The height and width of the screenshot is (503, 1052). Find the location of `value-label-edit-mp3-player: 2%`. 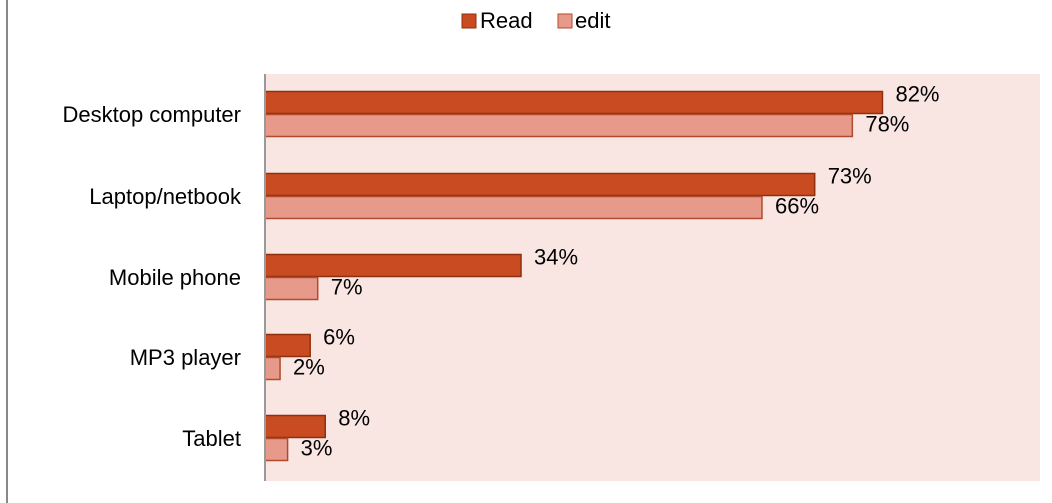

value-label-edit-mp3-player: 2% is located at coordinates (309, 367).